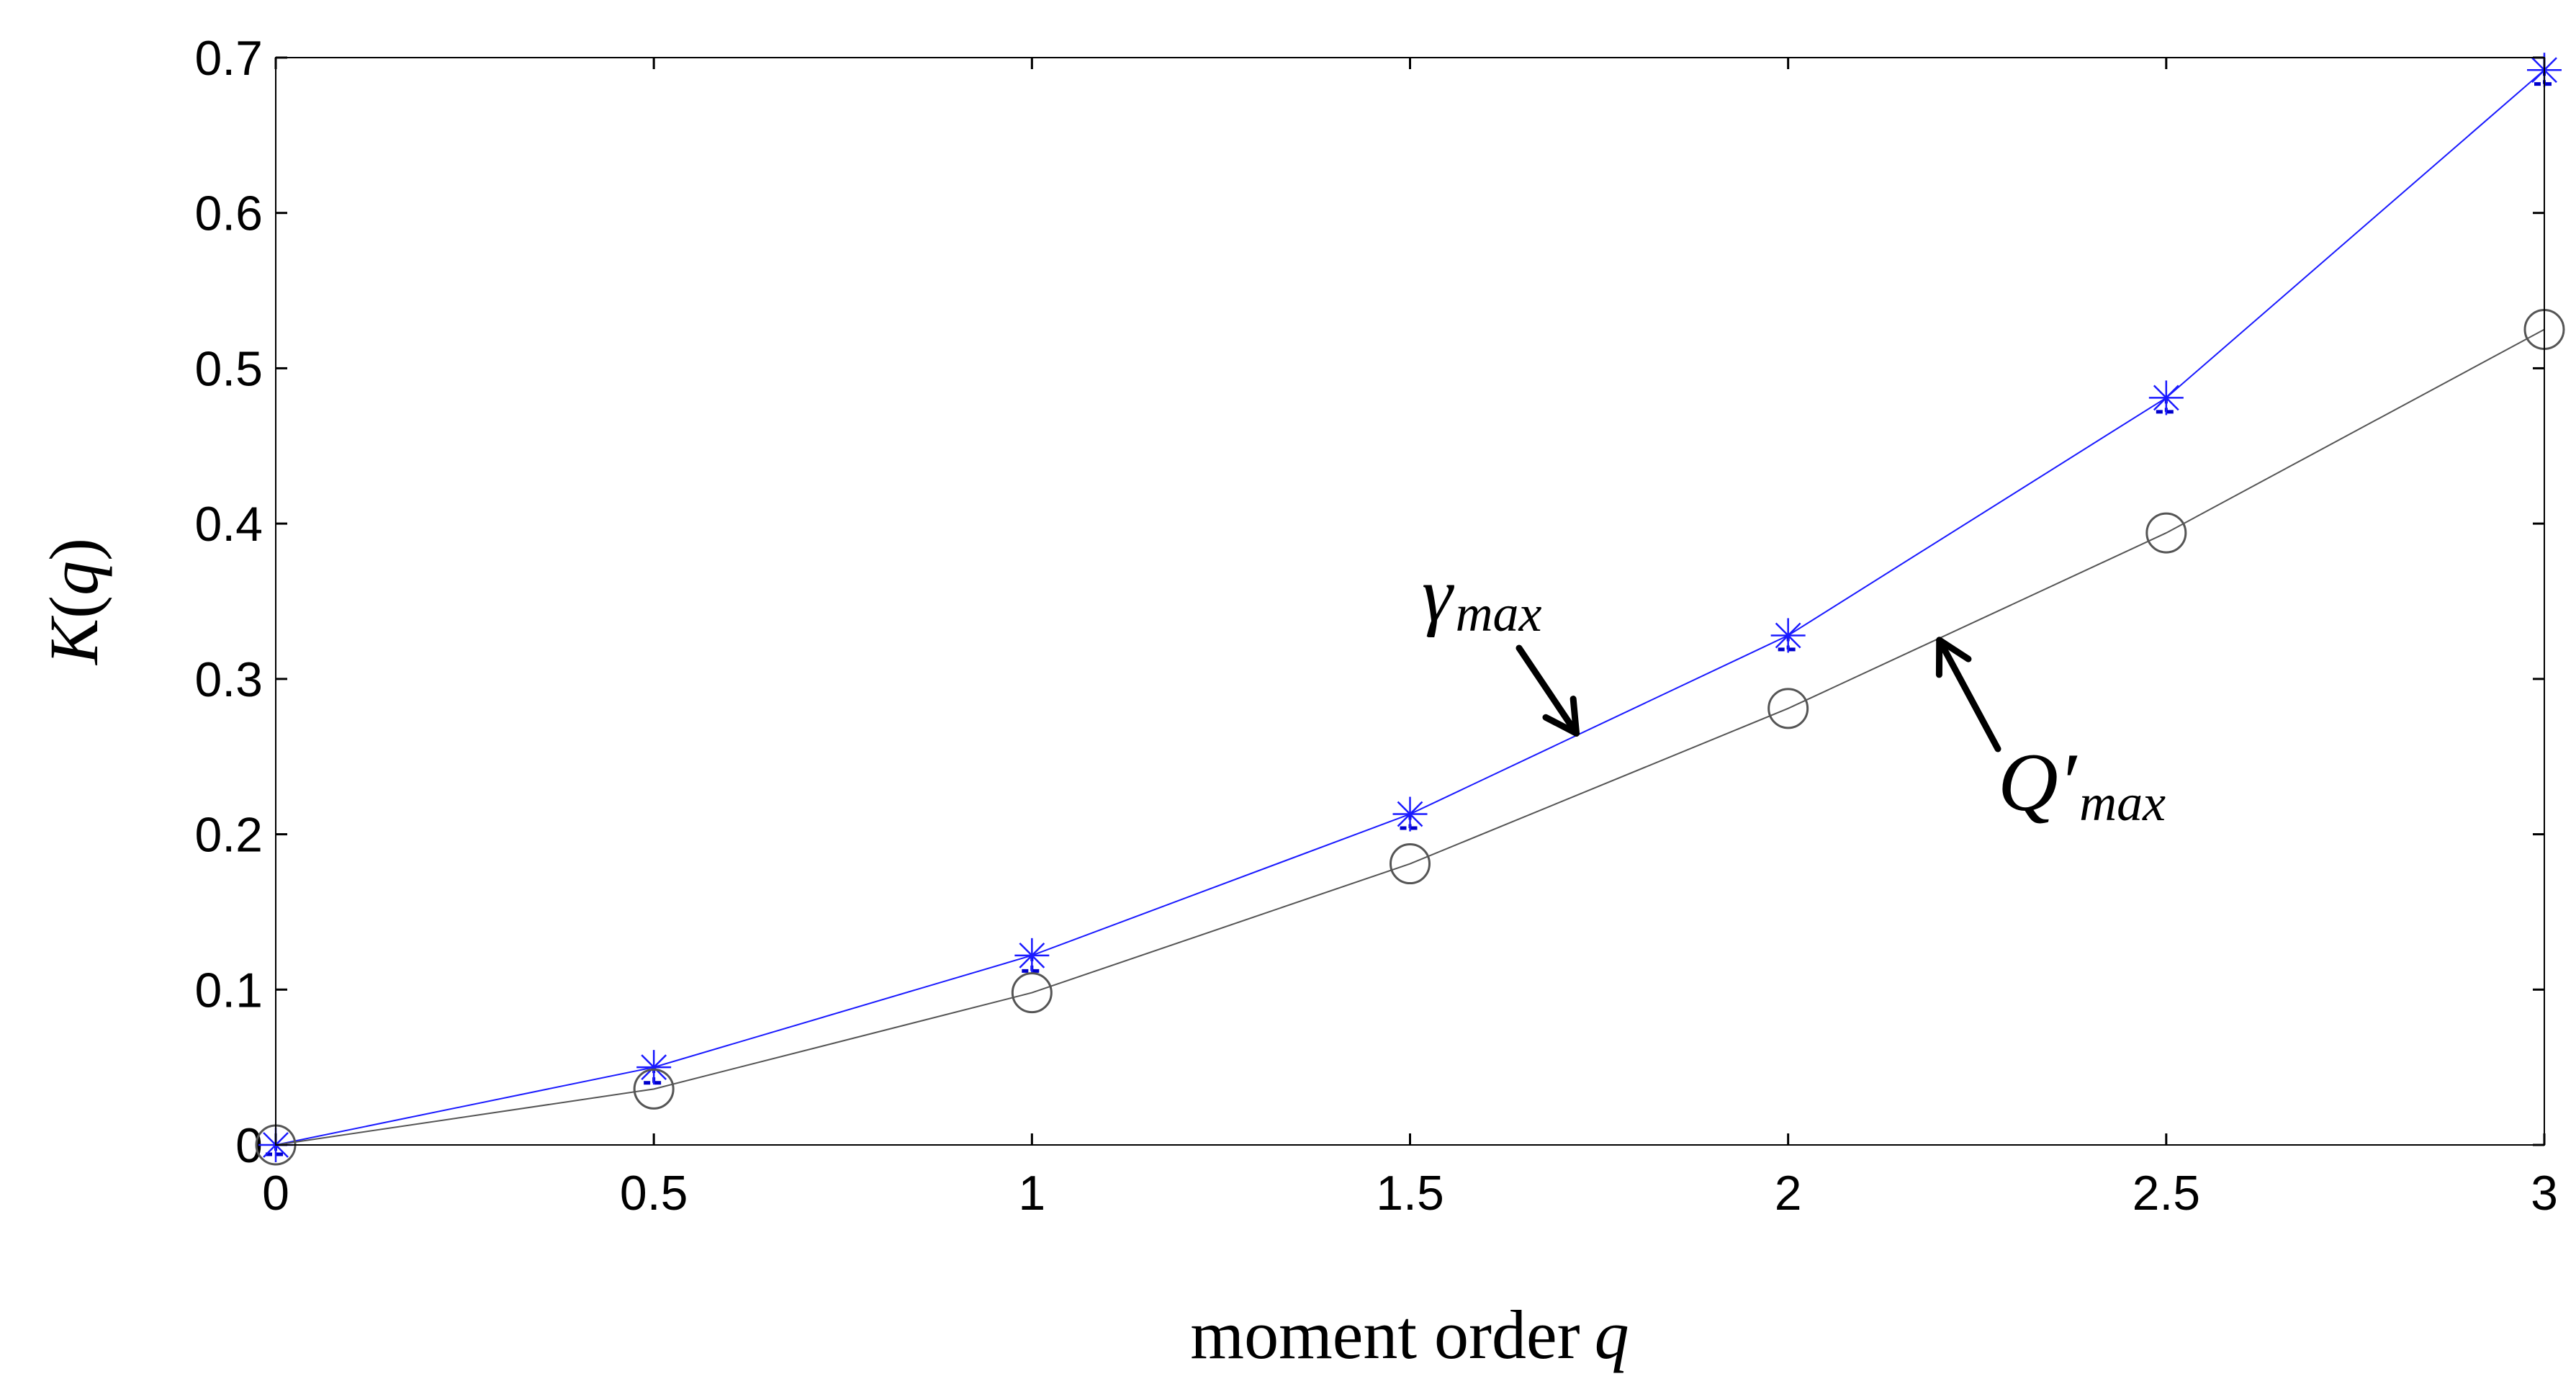  Describe the element at coordinates (228, 524) in the screenshot. I see `y-tick-label: 0.4` at that location.